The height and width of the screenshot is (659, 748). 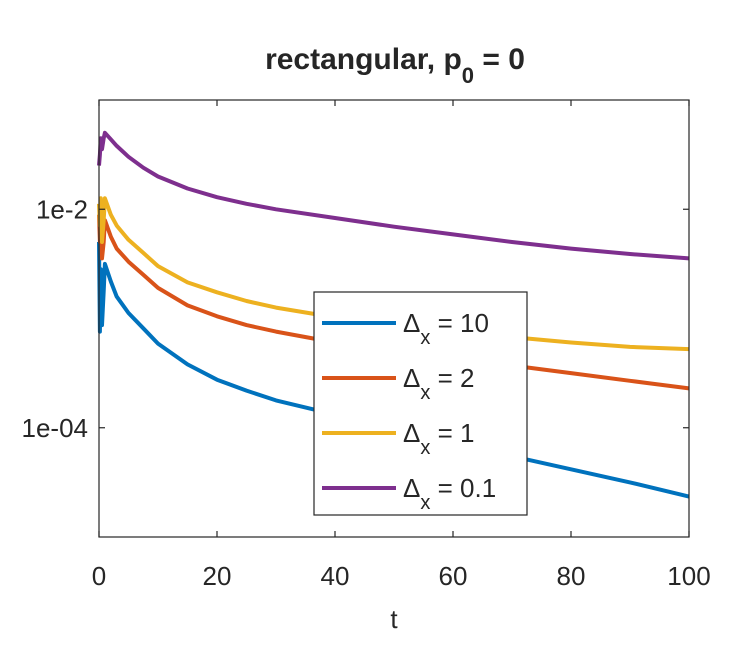 What do you see at coordinates (62, 209) in the screenshot?
I see `y-tick-label-0: 1e-2` at bounding box center [62, 209].